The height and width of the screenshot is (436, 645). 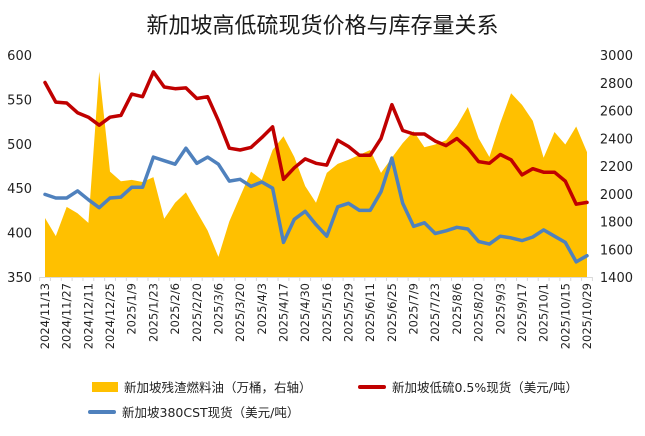 What do you see at coordinates (485, 387) in the screenshot?
I see `legend-label-lsfo: 新加坡低硫0.5%现货（美元/吨）` at bounding box center [485, 387].